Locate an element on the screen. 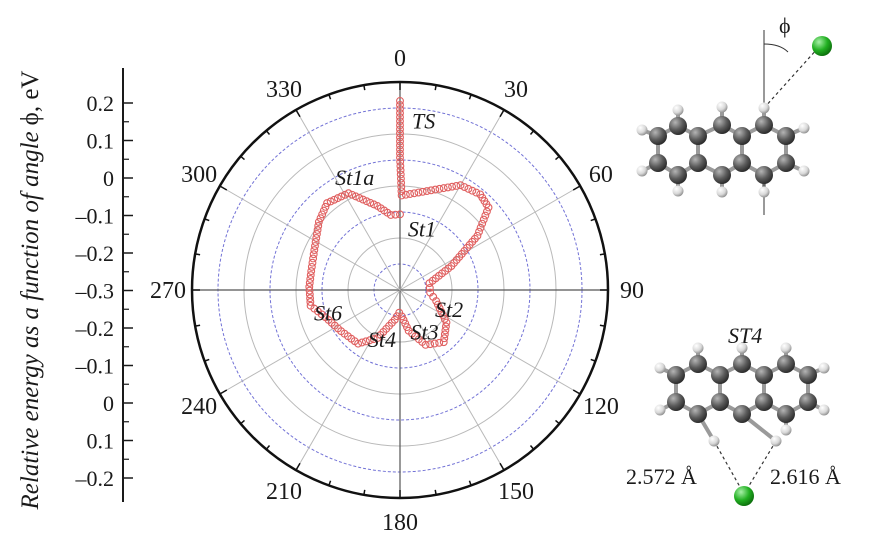 The width and height of the screenshot is (870, 556). radial-tick-label-2: 0 is located at coordinates (108, 178).